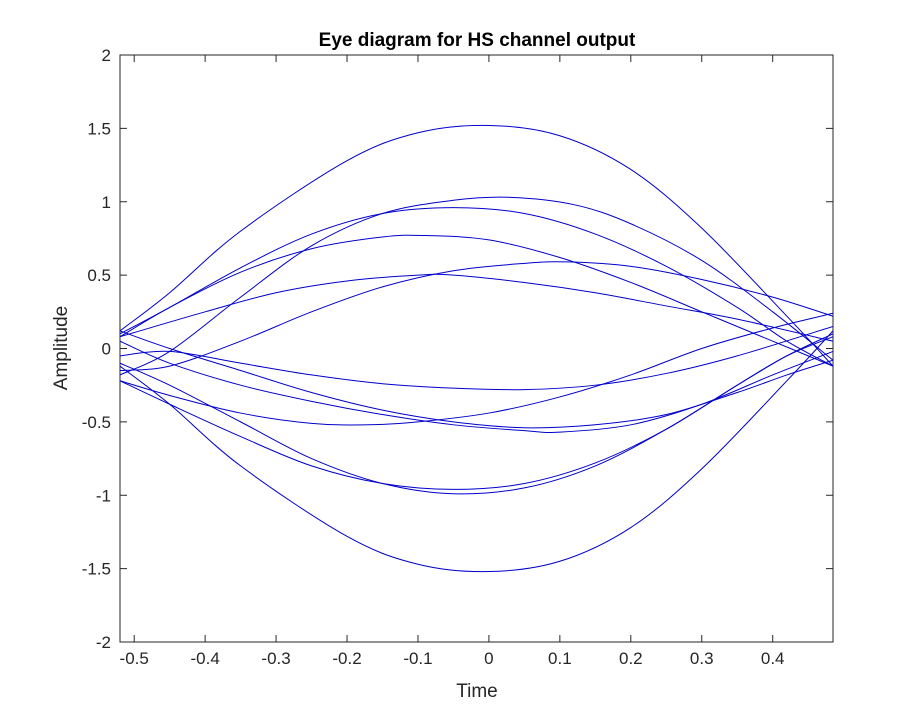  Describe the element at coordinates (346, 658) in the screenshot. I see `x-tick-label: -0.2` at that location.